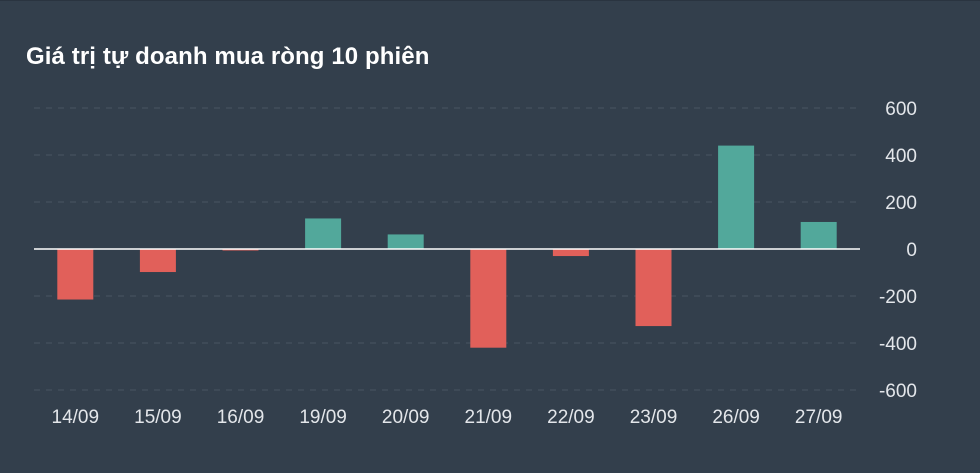 Image resolution: width=980 pixels, height=473 pixels. What do you see at coordinates (323, 417) in the screenshot?
I see `x-tick-label: 19/09` at bounding box center [323, 417].